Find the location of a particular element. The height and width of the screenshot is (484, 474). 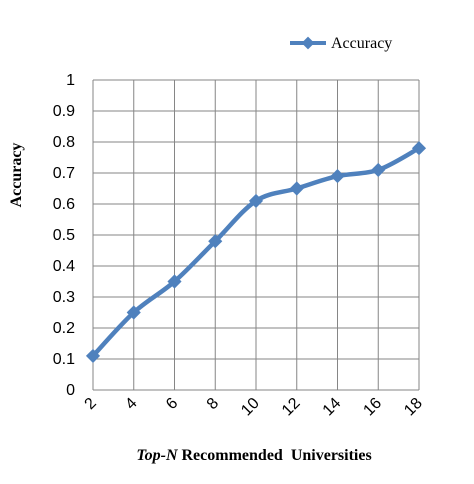

y-tick-label: 0.1 is located at coordinates (64, 359).